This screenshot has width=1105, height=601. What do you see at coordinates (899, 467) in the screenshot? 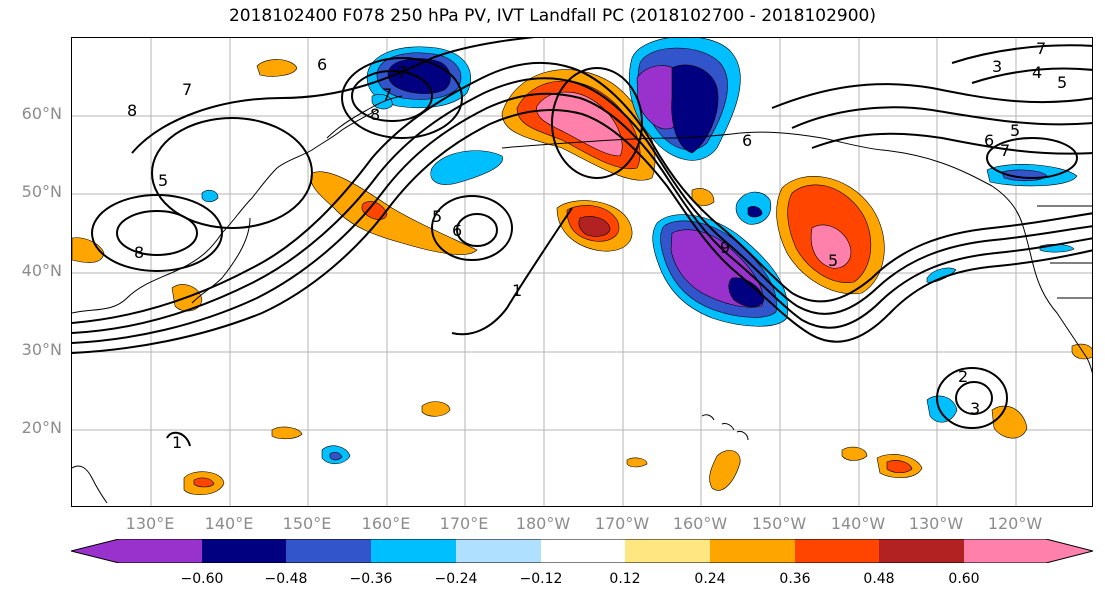
I see `positive-anomaly-small-9-core` at bounding box center [899, 467].